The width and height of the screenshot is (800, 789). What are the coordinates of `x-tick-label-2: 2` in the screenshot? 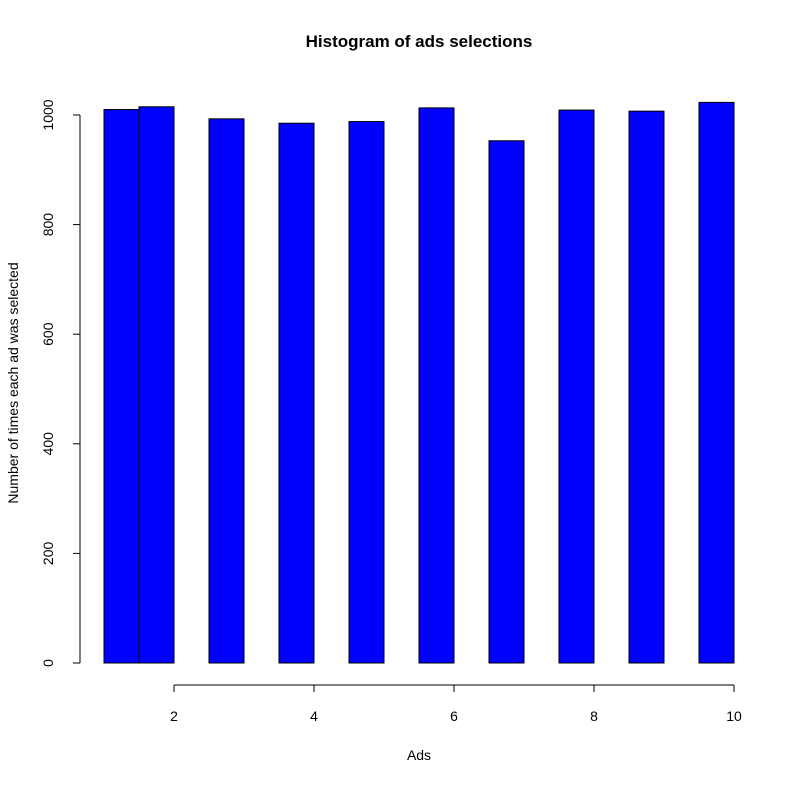 It's located at (174, 716).